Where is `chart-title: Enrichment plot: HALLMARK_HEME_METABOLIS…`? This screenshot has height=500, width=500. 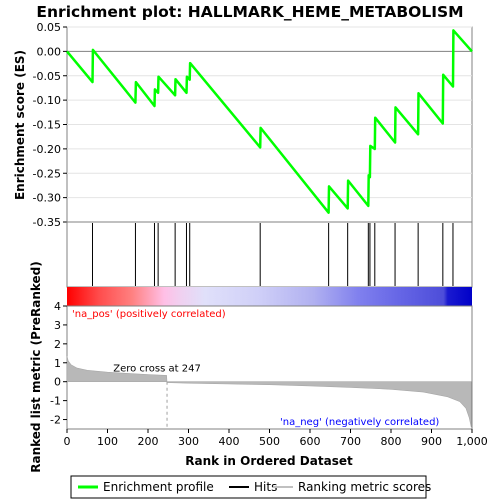 chart-title: Enrichment plot: HALLMARK_HEME_METABOLIS… is located at coordinates (249, 12).